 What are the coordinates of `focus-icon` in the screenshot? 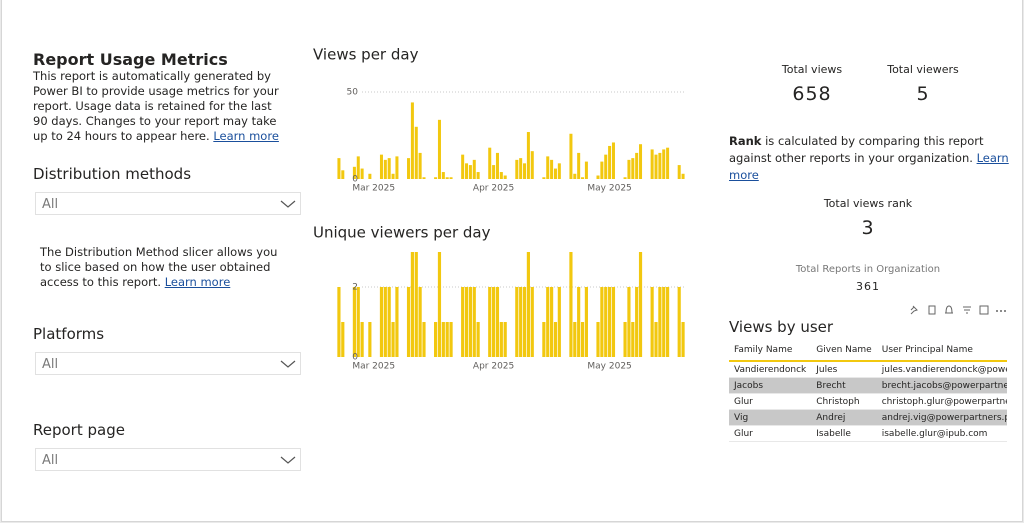 It's located at (984, 310).